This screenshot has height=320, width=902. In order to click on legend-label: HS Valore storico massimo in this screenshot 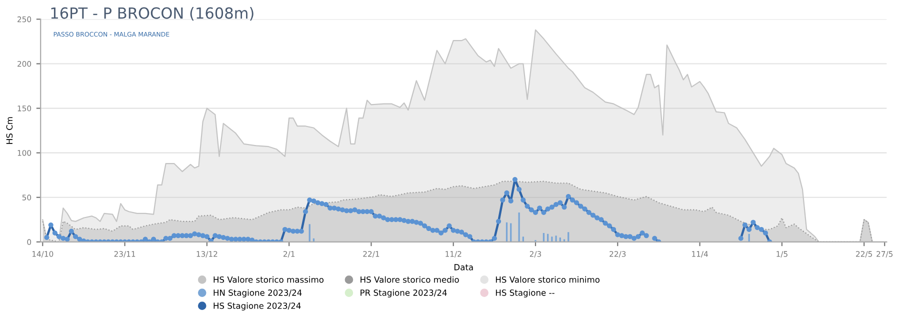, I will do `click(269, 279)`.